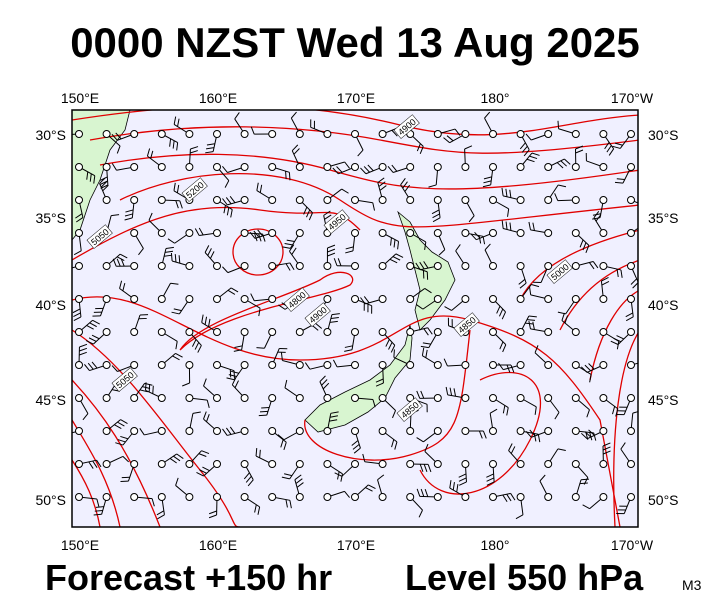  Describe the element at coordinates (358, 378) in the screenshot. I see `south-island` at that location.